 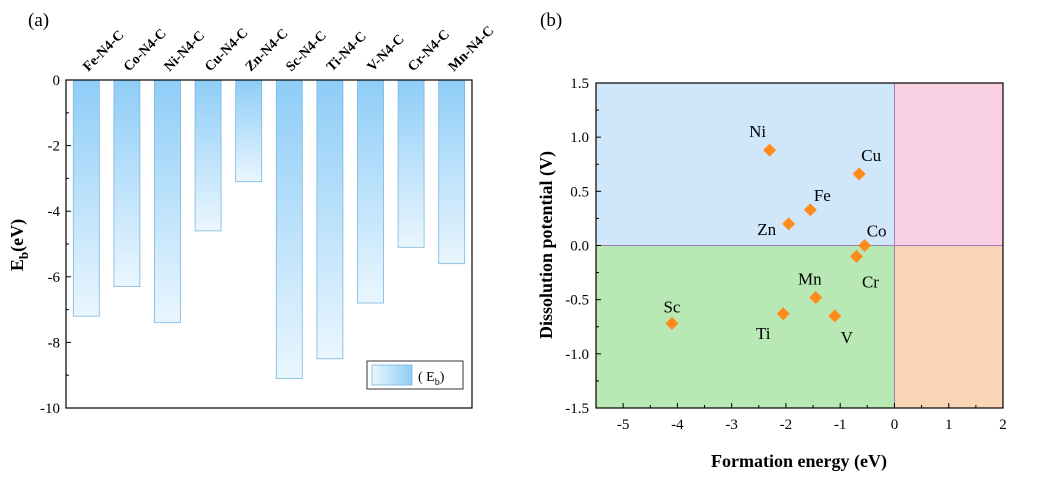 What do you see at coordinates (55, 245) in the screenshot?
I see `panel-a-y-axis: 0 -2 -4 -6 -8 -10` at bounding box center [55, 245].